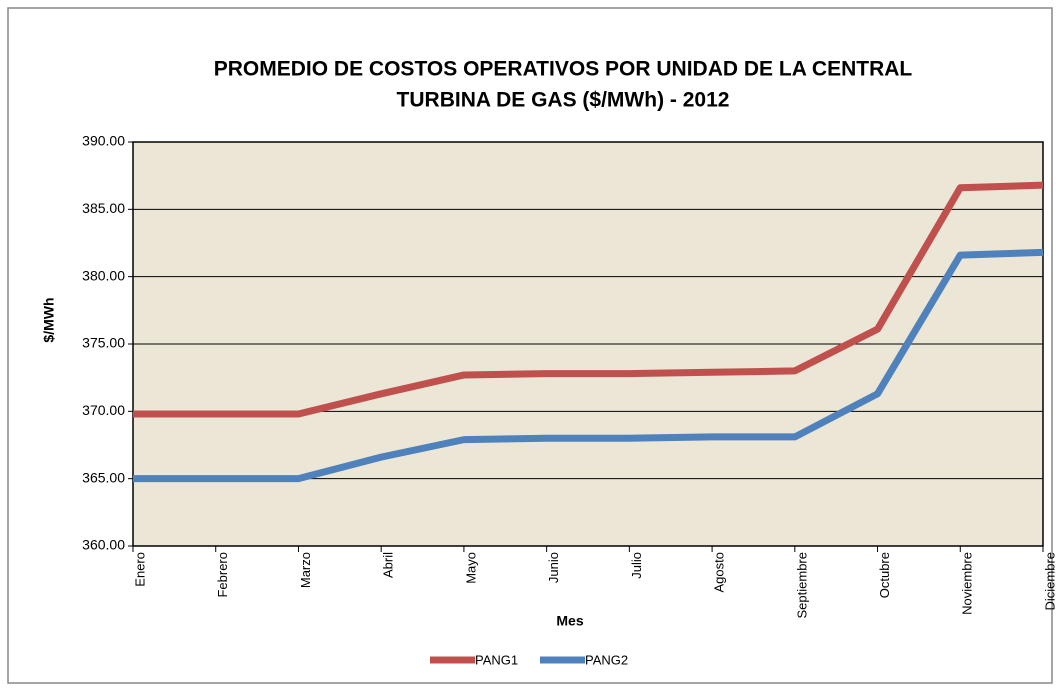 The image size is (1060, 691). What do you see at coordinates (49, 319) in the screenshot?
I see `y-axis-title: $/MWh` at bounding box center [49, 319].